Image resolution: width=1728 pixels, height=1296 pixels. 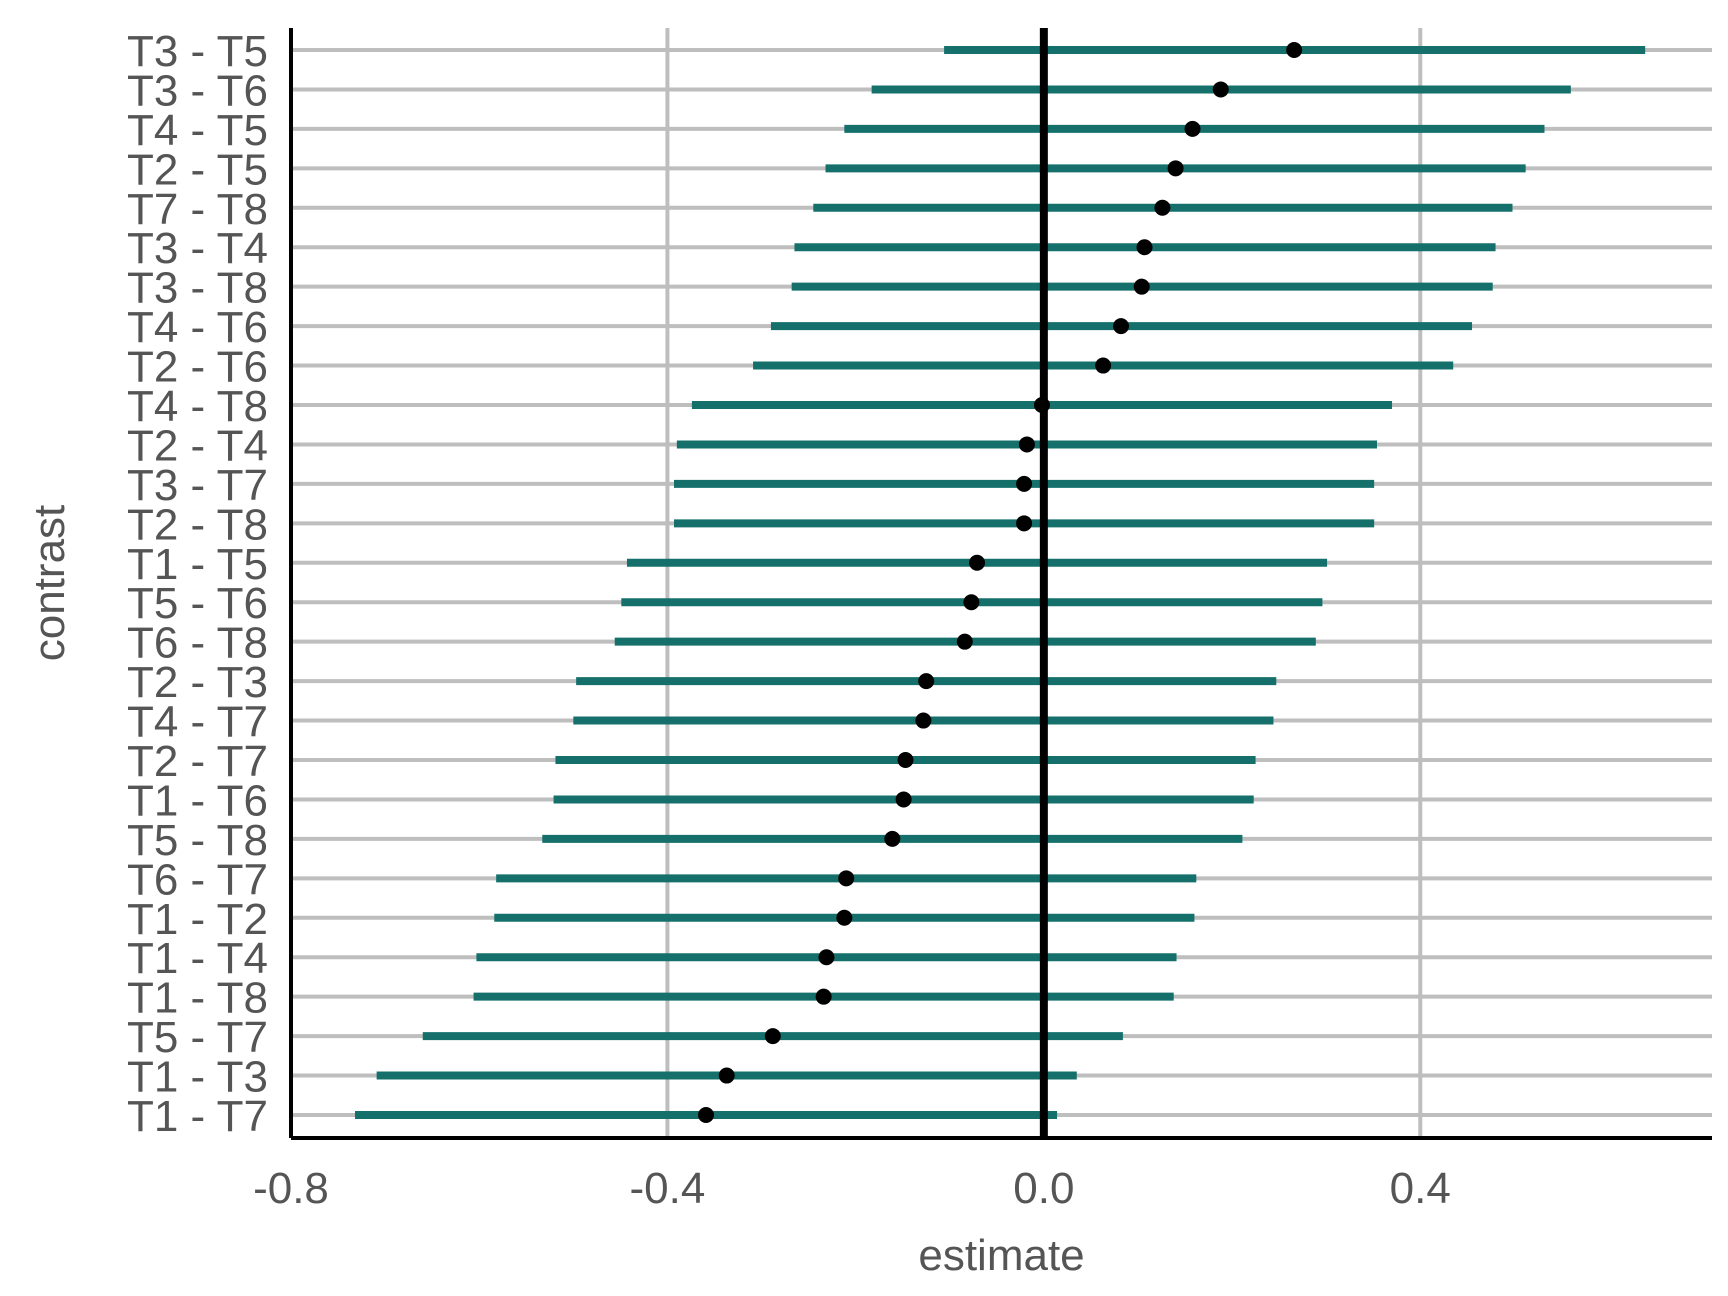 I want to click on point-t2-t3, so click(x=926, y=681).